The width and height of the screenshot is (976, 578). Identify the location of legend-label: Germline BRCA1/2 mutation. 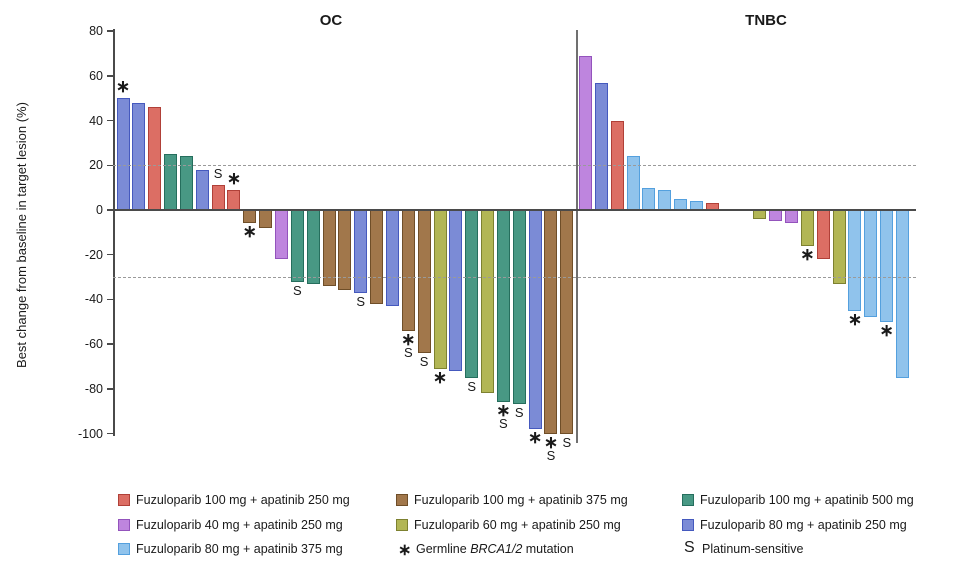
(495, 549).